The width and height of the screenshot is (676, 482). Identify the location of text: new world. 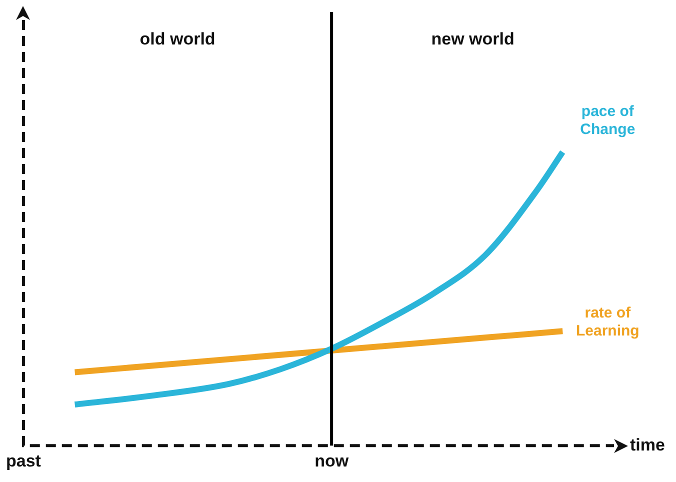
(472, 39).